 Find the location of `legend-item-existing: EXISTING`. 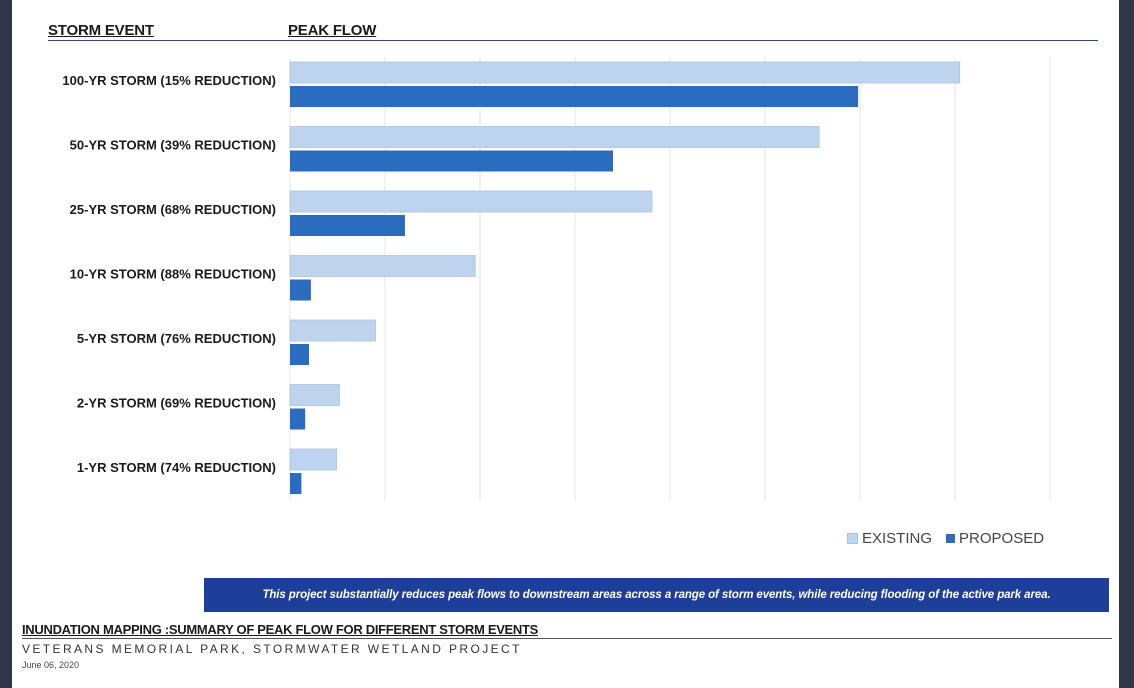

legend-item-existing: EXISTING is located at coordinates (889, 538).